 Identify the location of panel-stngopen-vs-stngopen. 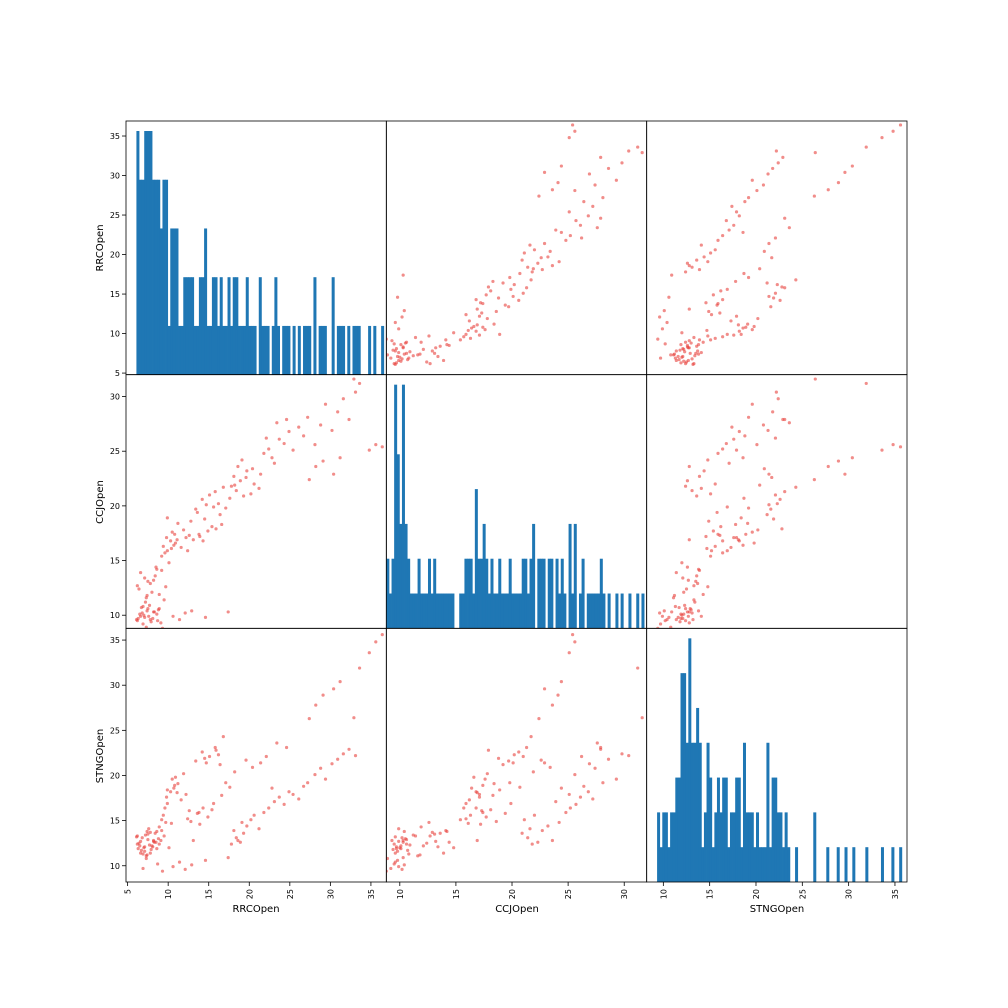
(777, 755).